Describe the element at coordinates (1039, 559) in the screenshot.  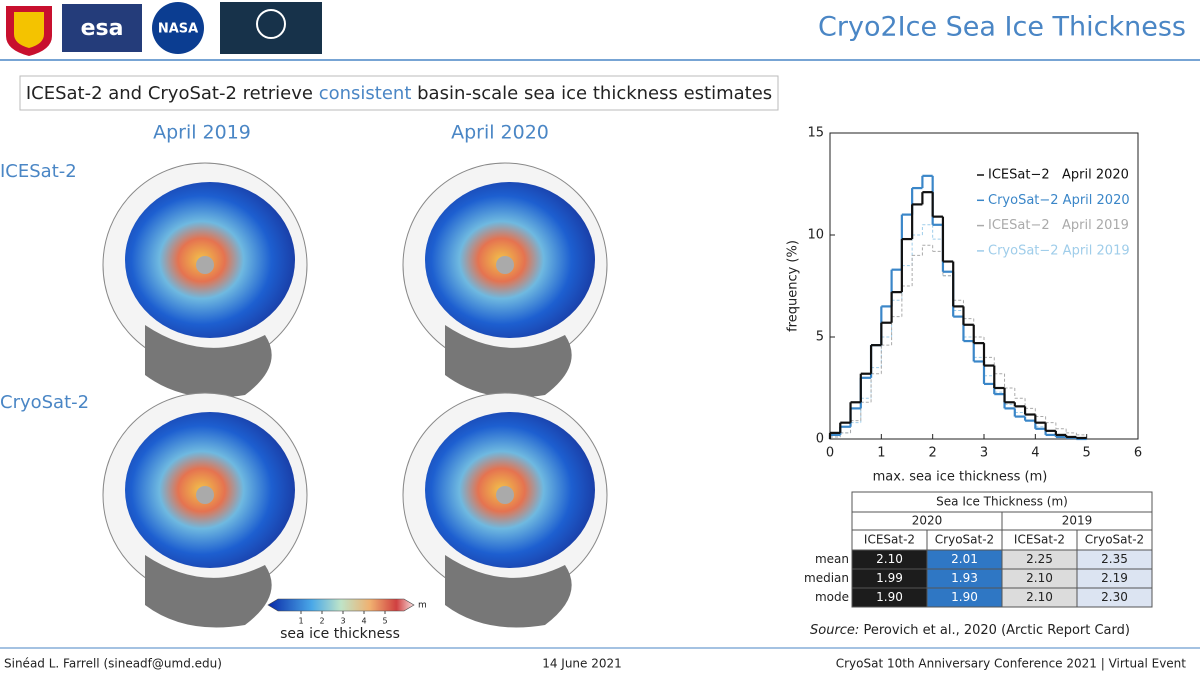
I see `table-value: 2.25` at that location.